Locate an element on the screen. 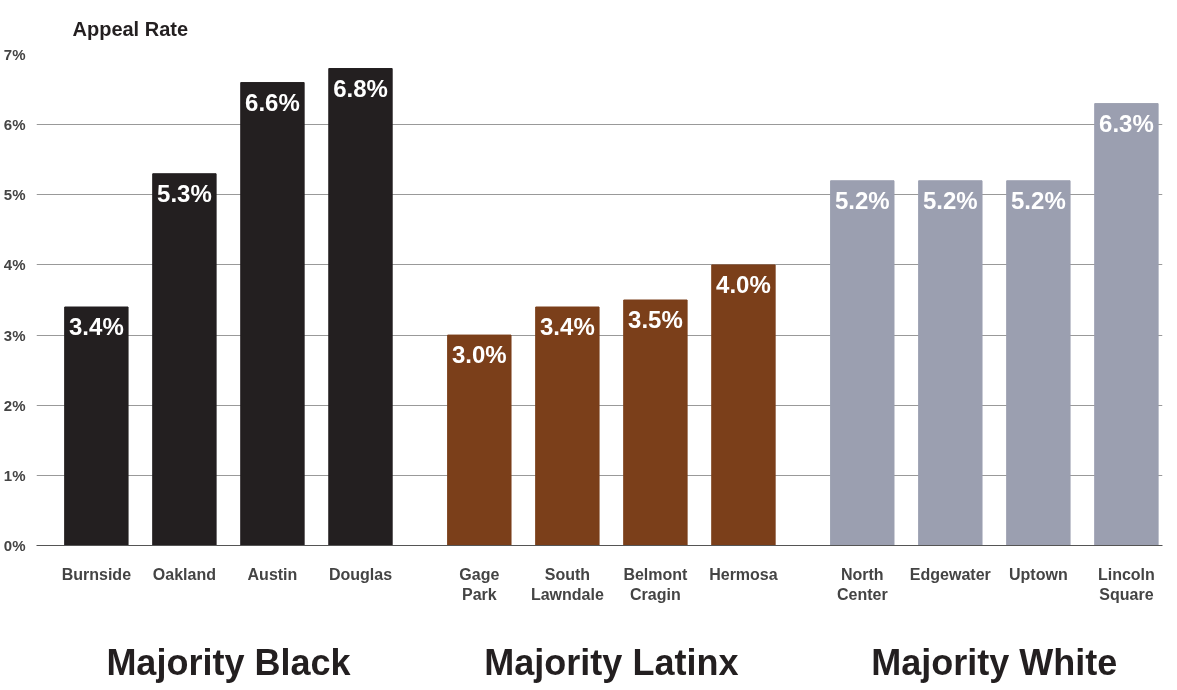 This screenshot has height=690, width=1177. data-label: 5.3% is located at coordinates (184, 193).